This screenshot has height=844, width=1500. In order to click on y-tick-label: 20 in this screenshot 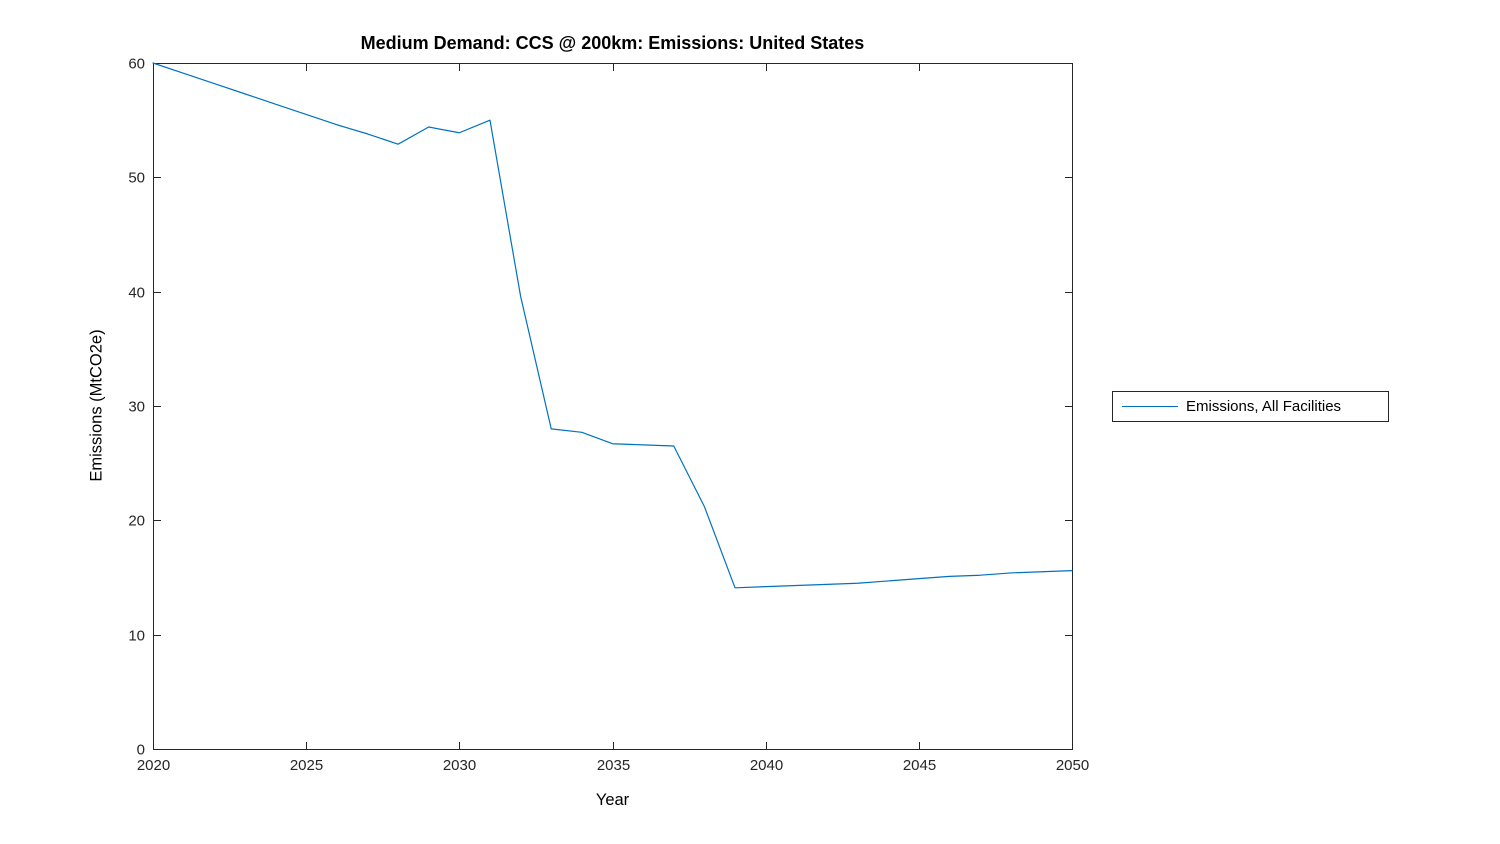, I will do `click(136, 521)`.